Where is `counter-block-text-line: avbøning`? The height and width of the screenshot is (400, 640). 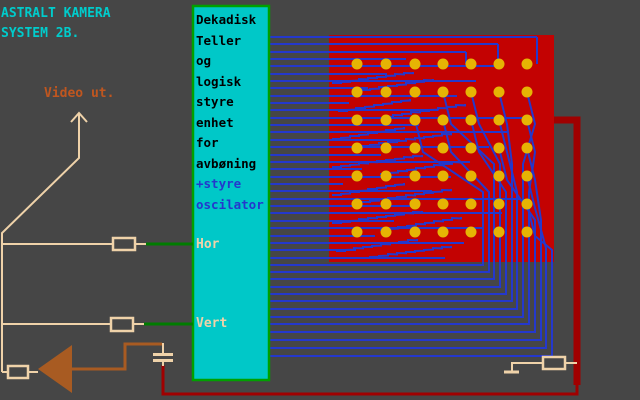 counter-block-text-line: avbøning is located at coordinates (226, 163).